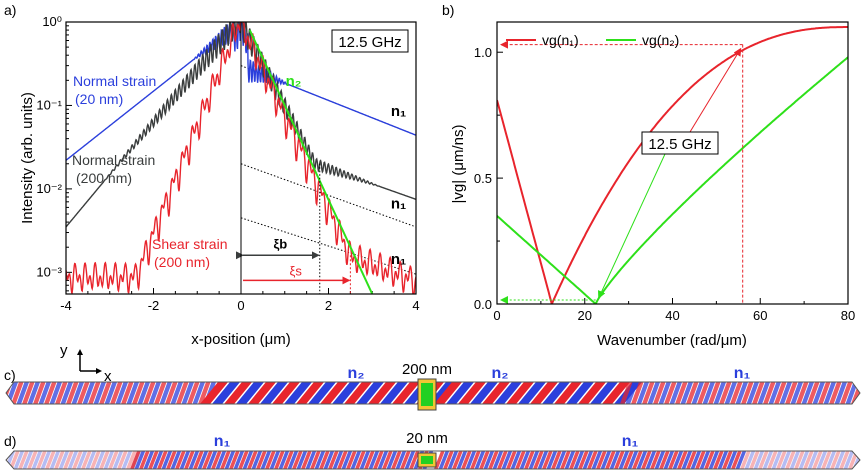  Describe the element at coordinates (114, 81) in the screenshot. I see `series-label-1: Normal strain` at that location.